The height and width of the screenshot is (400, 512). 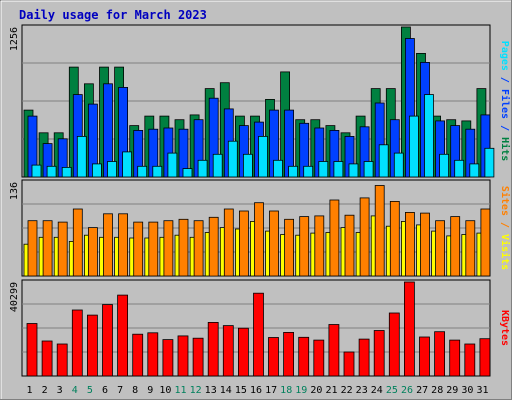 What do you see at coordinates (60, 390) in the screenshot?
I see `x-tick-label-day-3: 3` at bounding box center [60, 390].